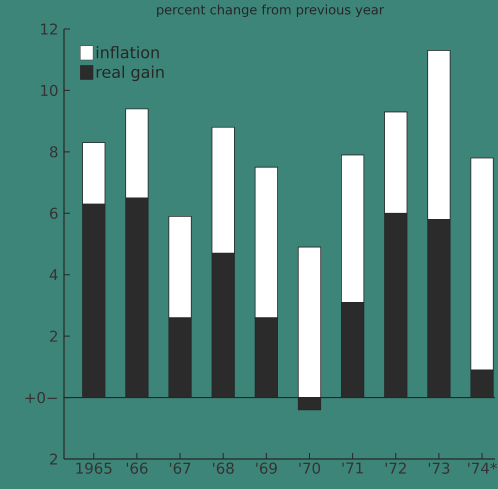 This screenshot has height=489, width=498. I want to click on x-tick-label: '67, so click(180, 468).